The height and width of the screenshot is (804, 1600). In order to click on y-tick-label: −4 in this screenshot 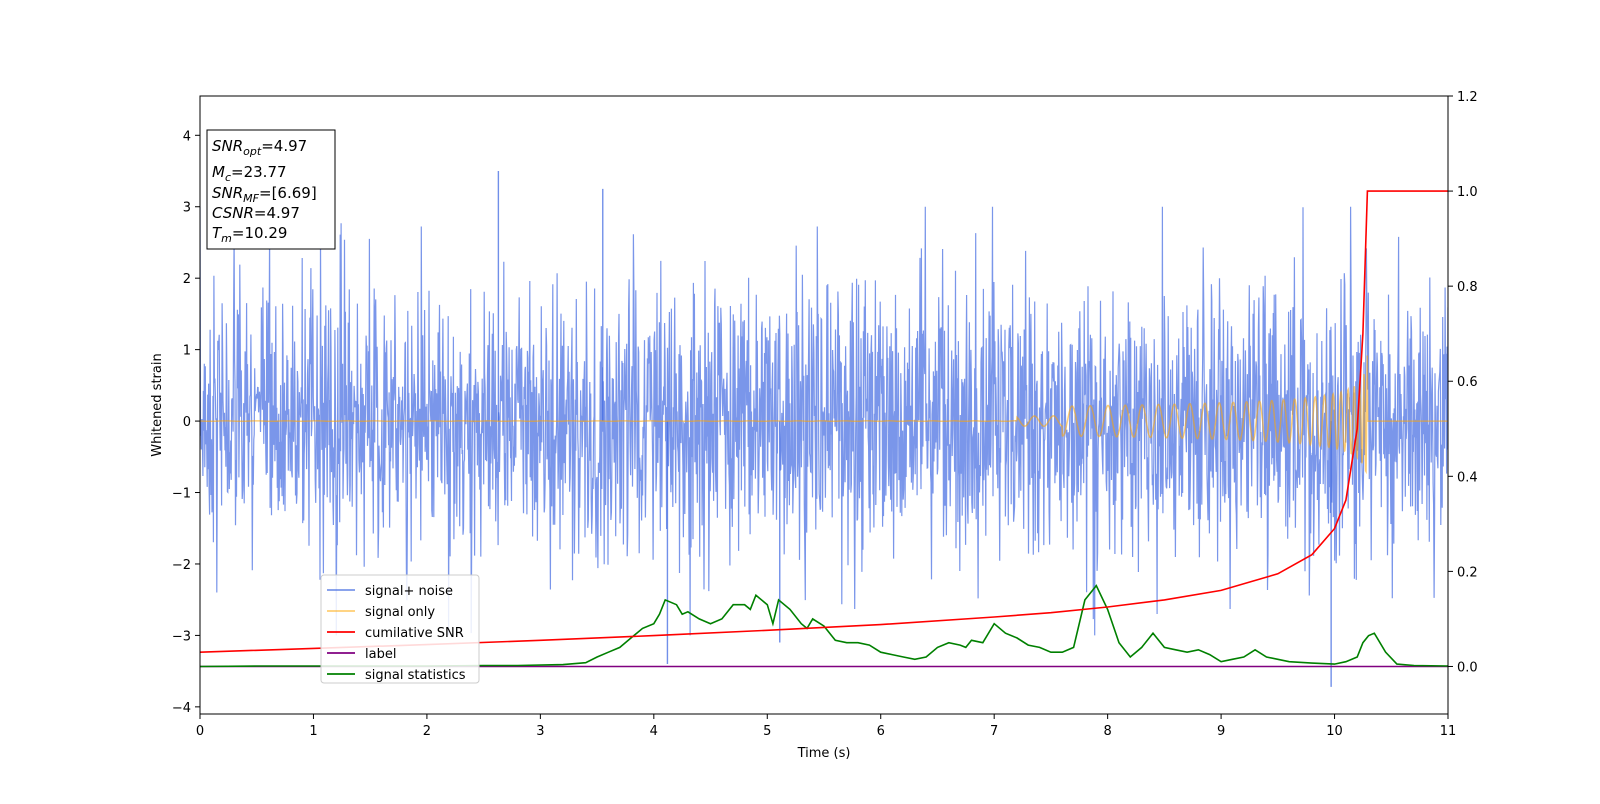, I will do `click(181, 708)`.